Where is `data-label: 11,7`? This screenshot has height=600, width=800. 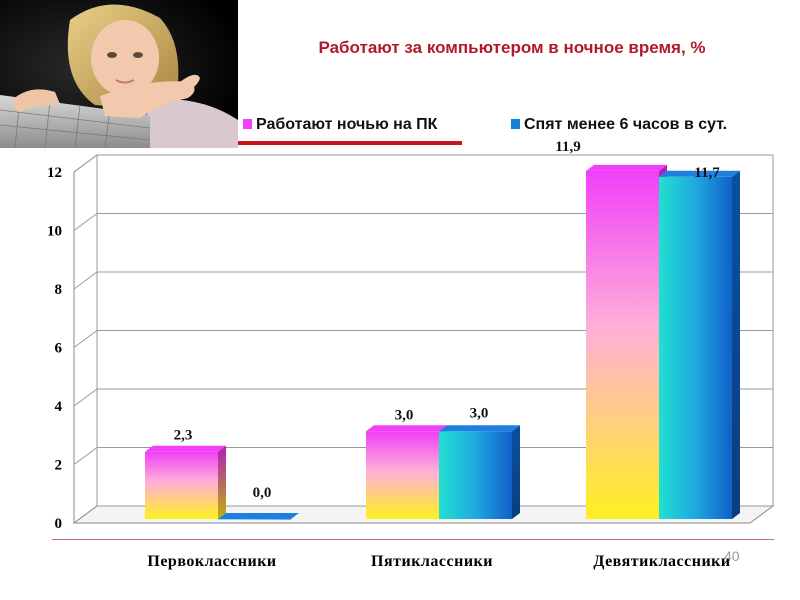 data-label: 11,7 is located at coordinates (707, 173).